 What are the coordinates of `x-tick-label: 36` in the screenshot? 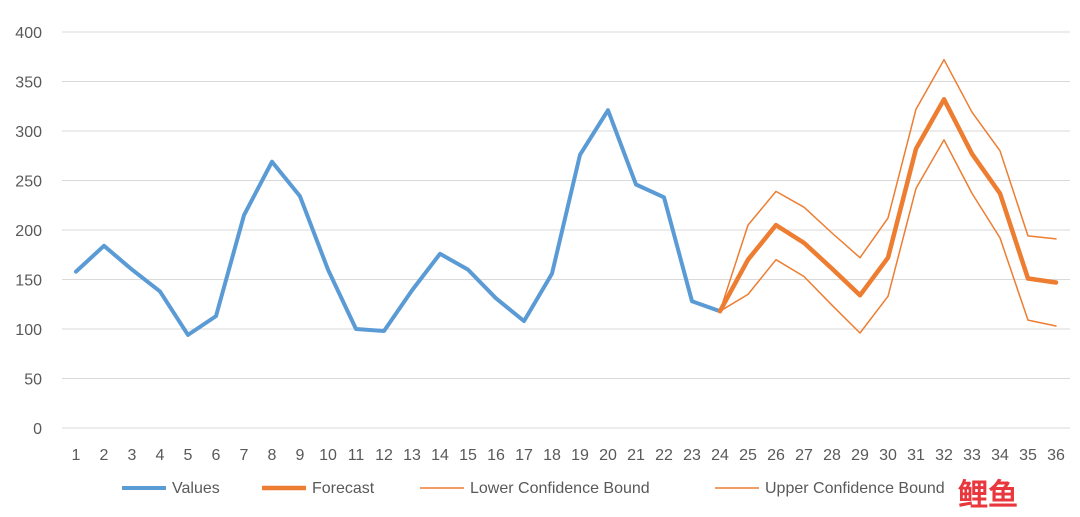 It's located at (1056, 455).